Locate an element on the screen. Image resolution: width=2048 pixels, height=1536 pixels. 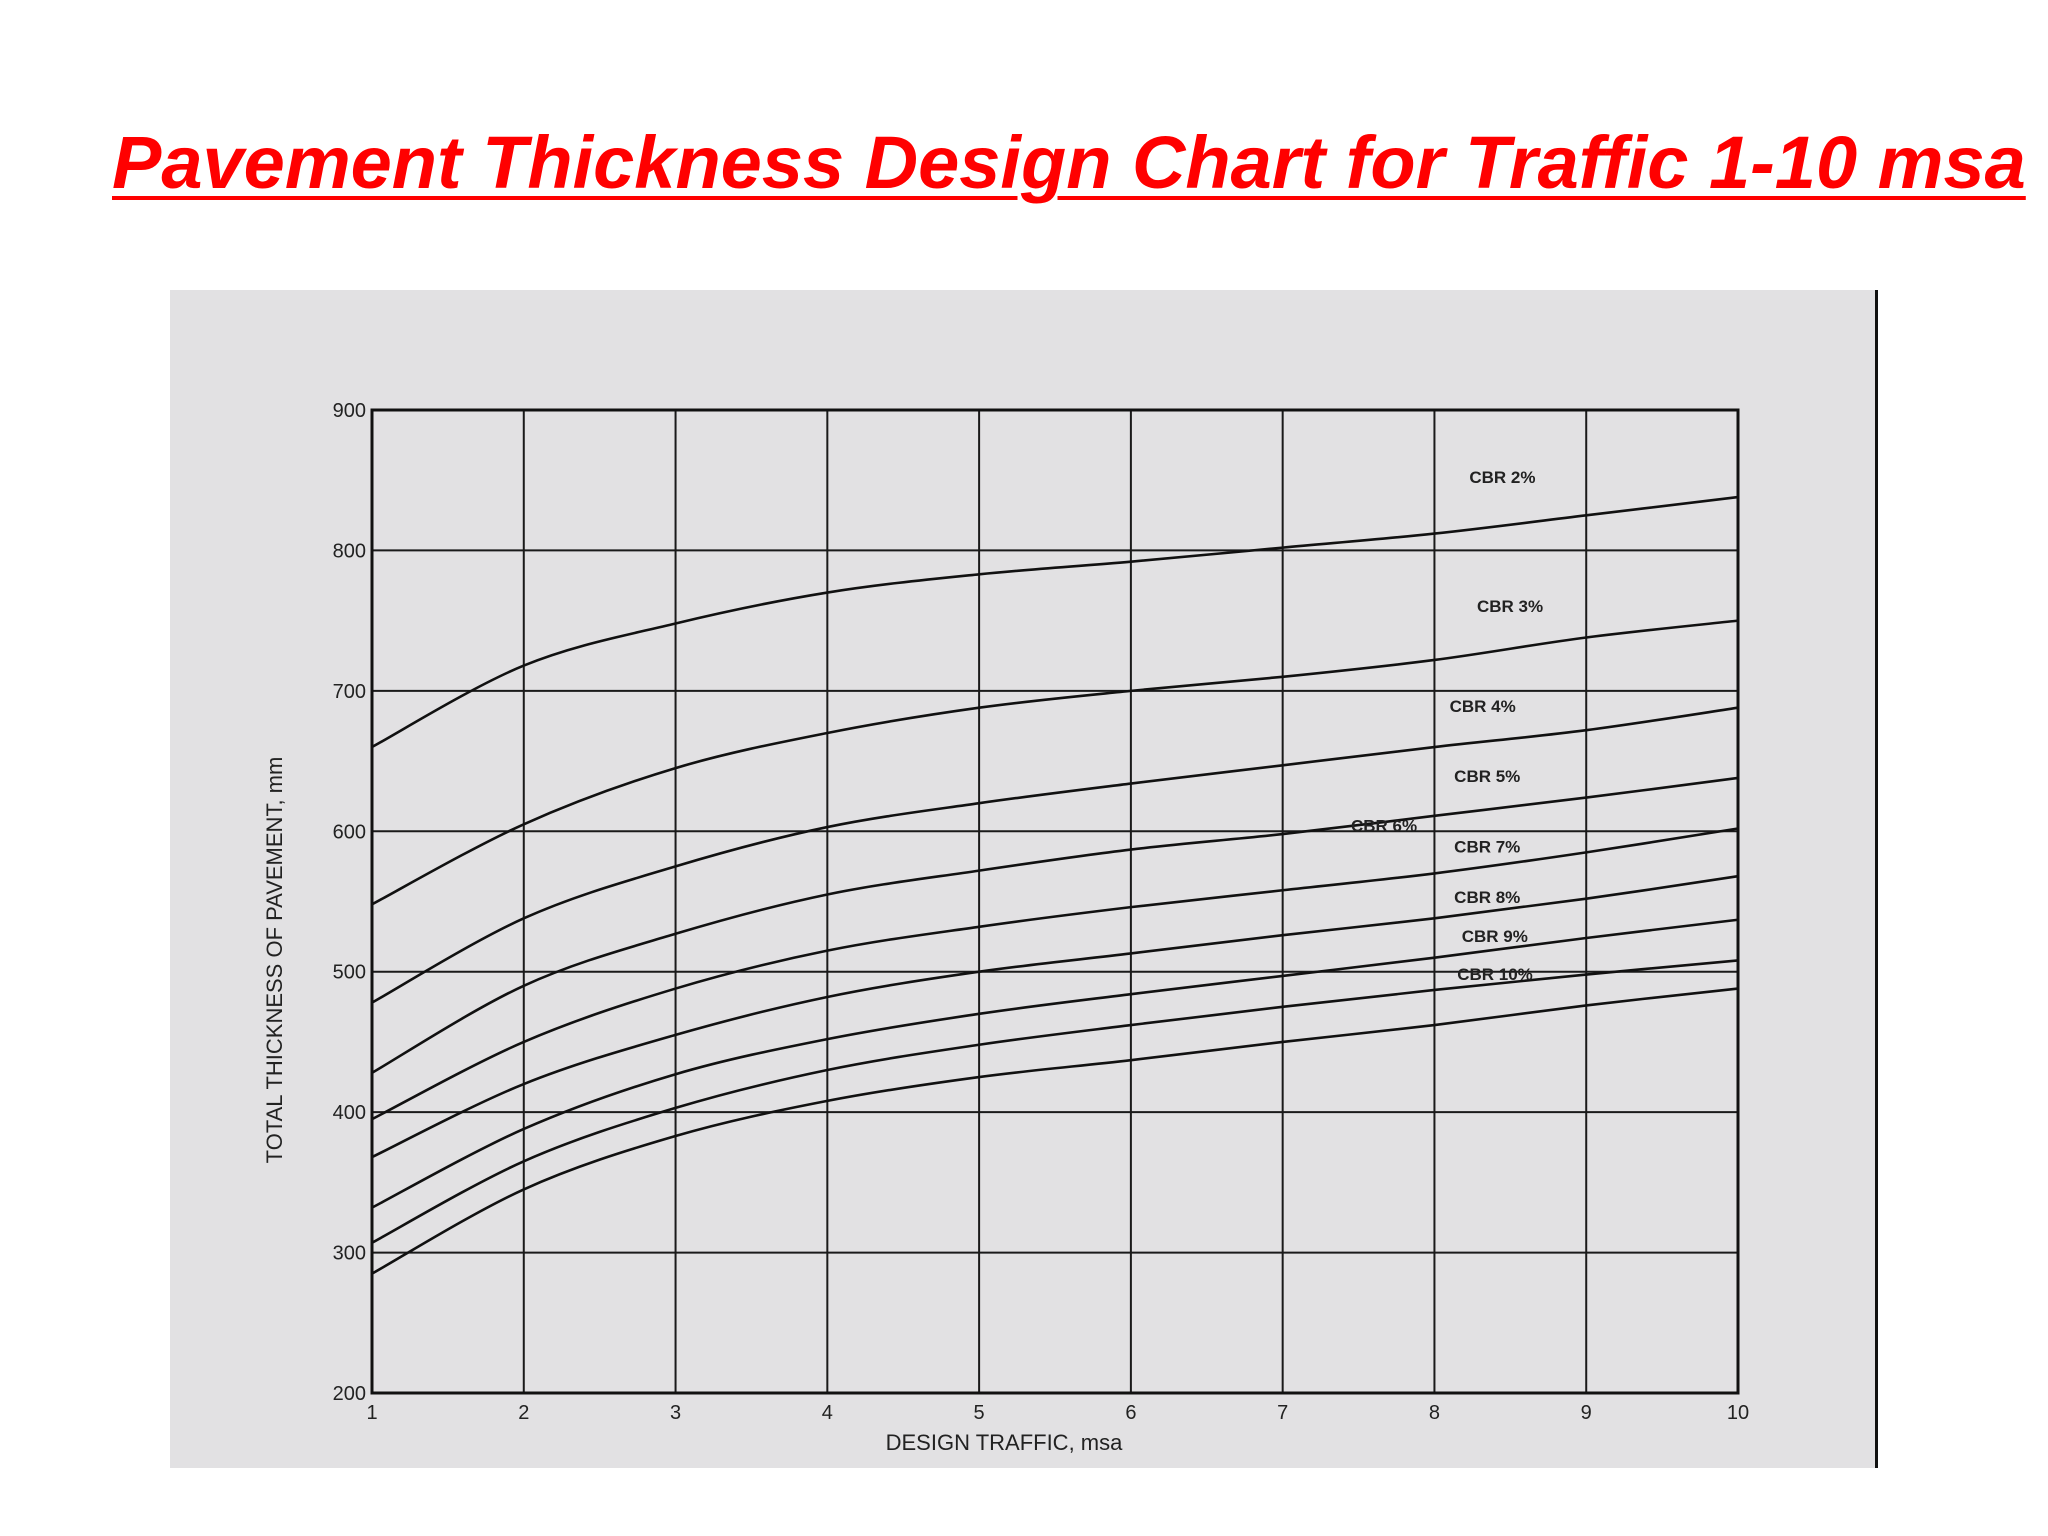
y-tick-label: 600 is located at coordinates (349, 832).